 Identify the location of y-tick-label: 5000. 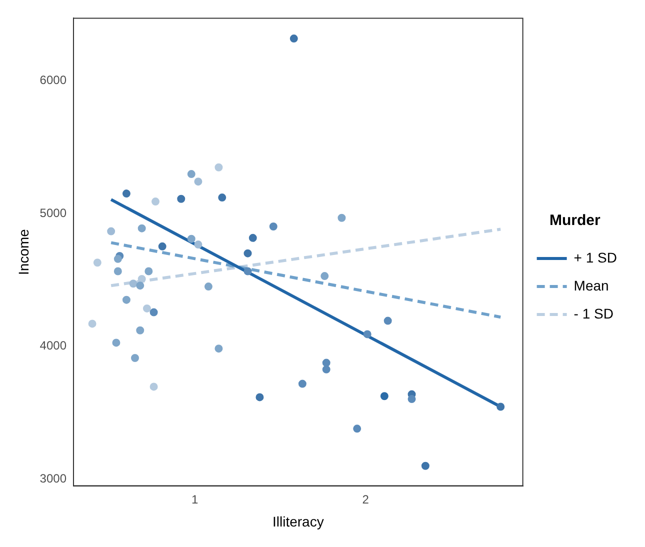
(53, 213).